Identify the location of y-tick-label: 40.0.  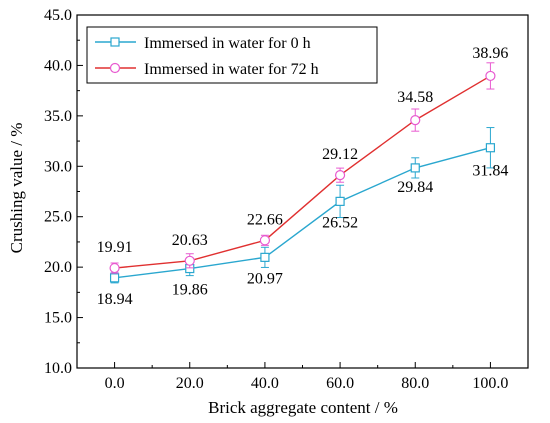
(58, 65).